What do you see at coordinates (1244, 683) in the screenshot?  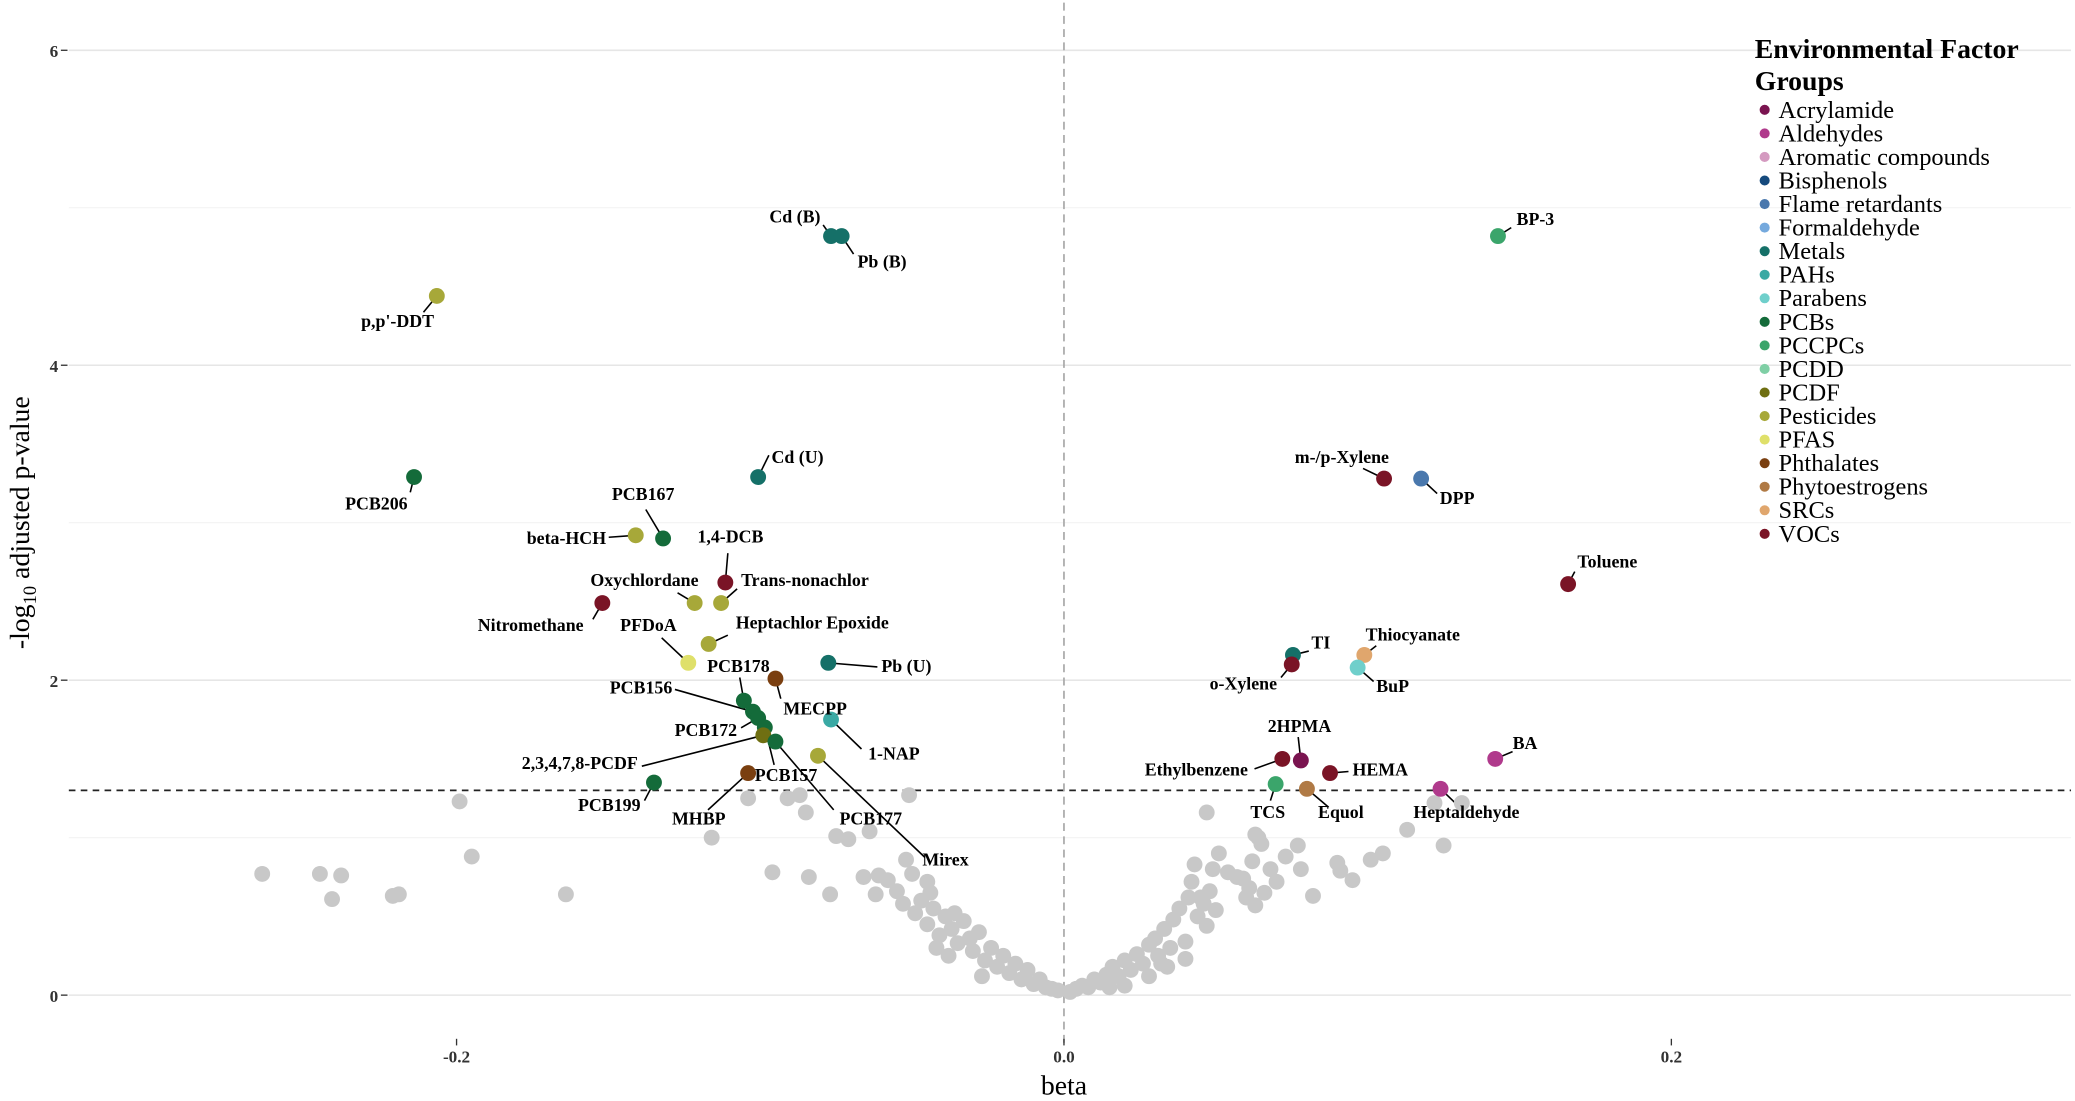 I see `point-label: o-Xylene` at bounding box center [1244, 683].